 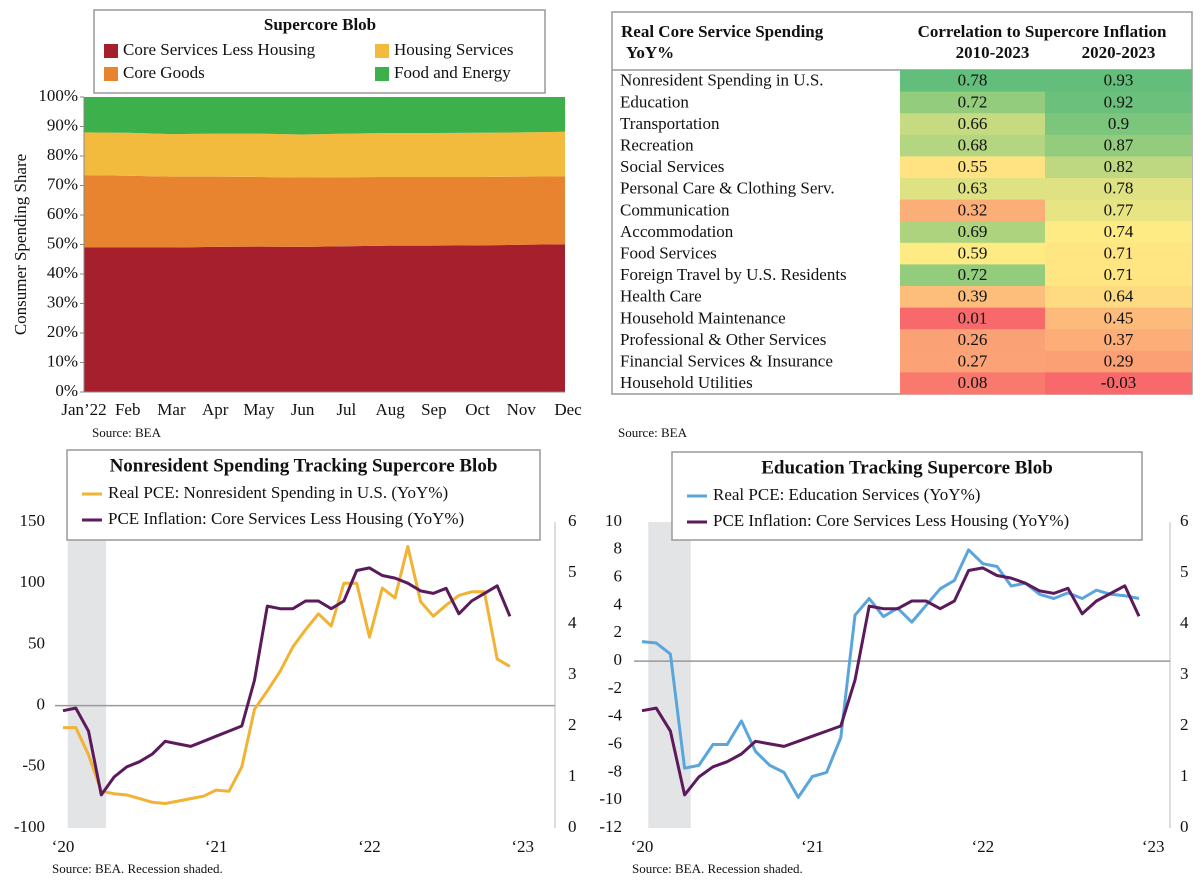 What do you see at coordinates (1119, 145) in the screenshot?
I see `cell-value: 0.87` at bounding box center [1119, 145].